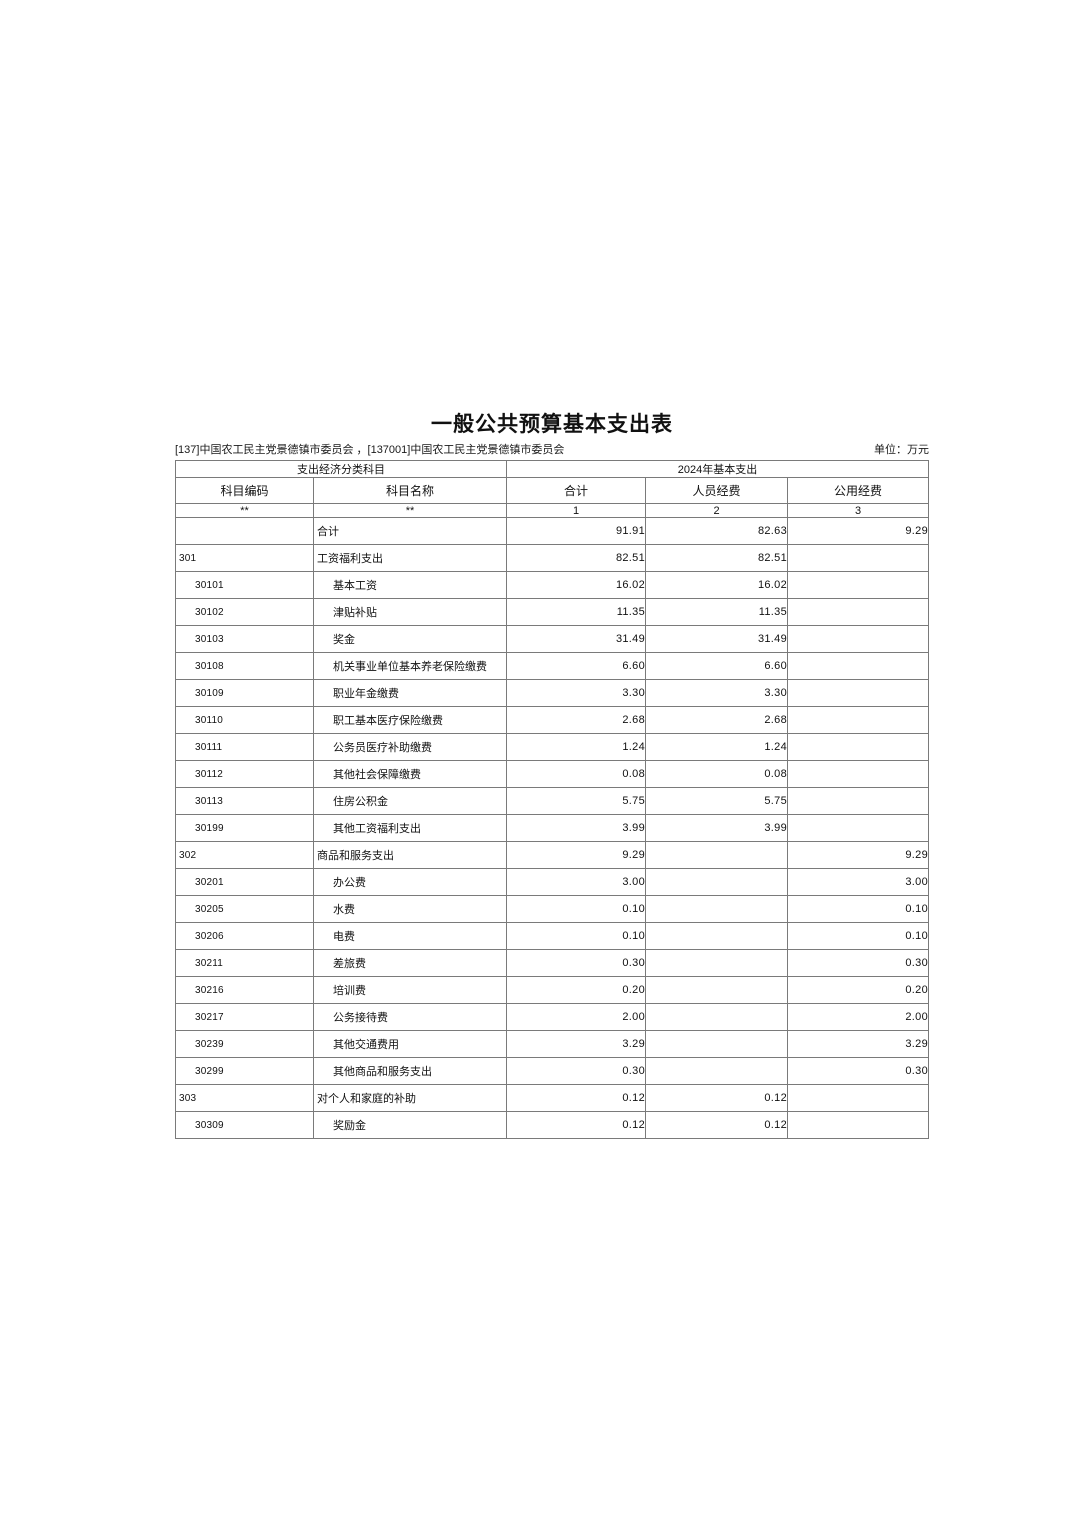  I want to click on table-row: 303 对个人和家庭的补助 0.12 0.12, so click(552, 1098).